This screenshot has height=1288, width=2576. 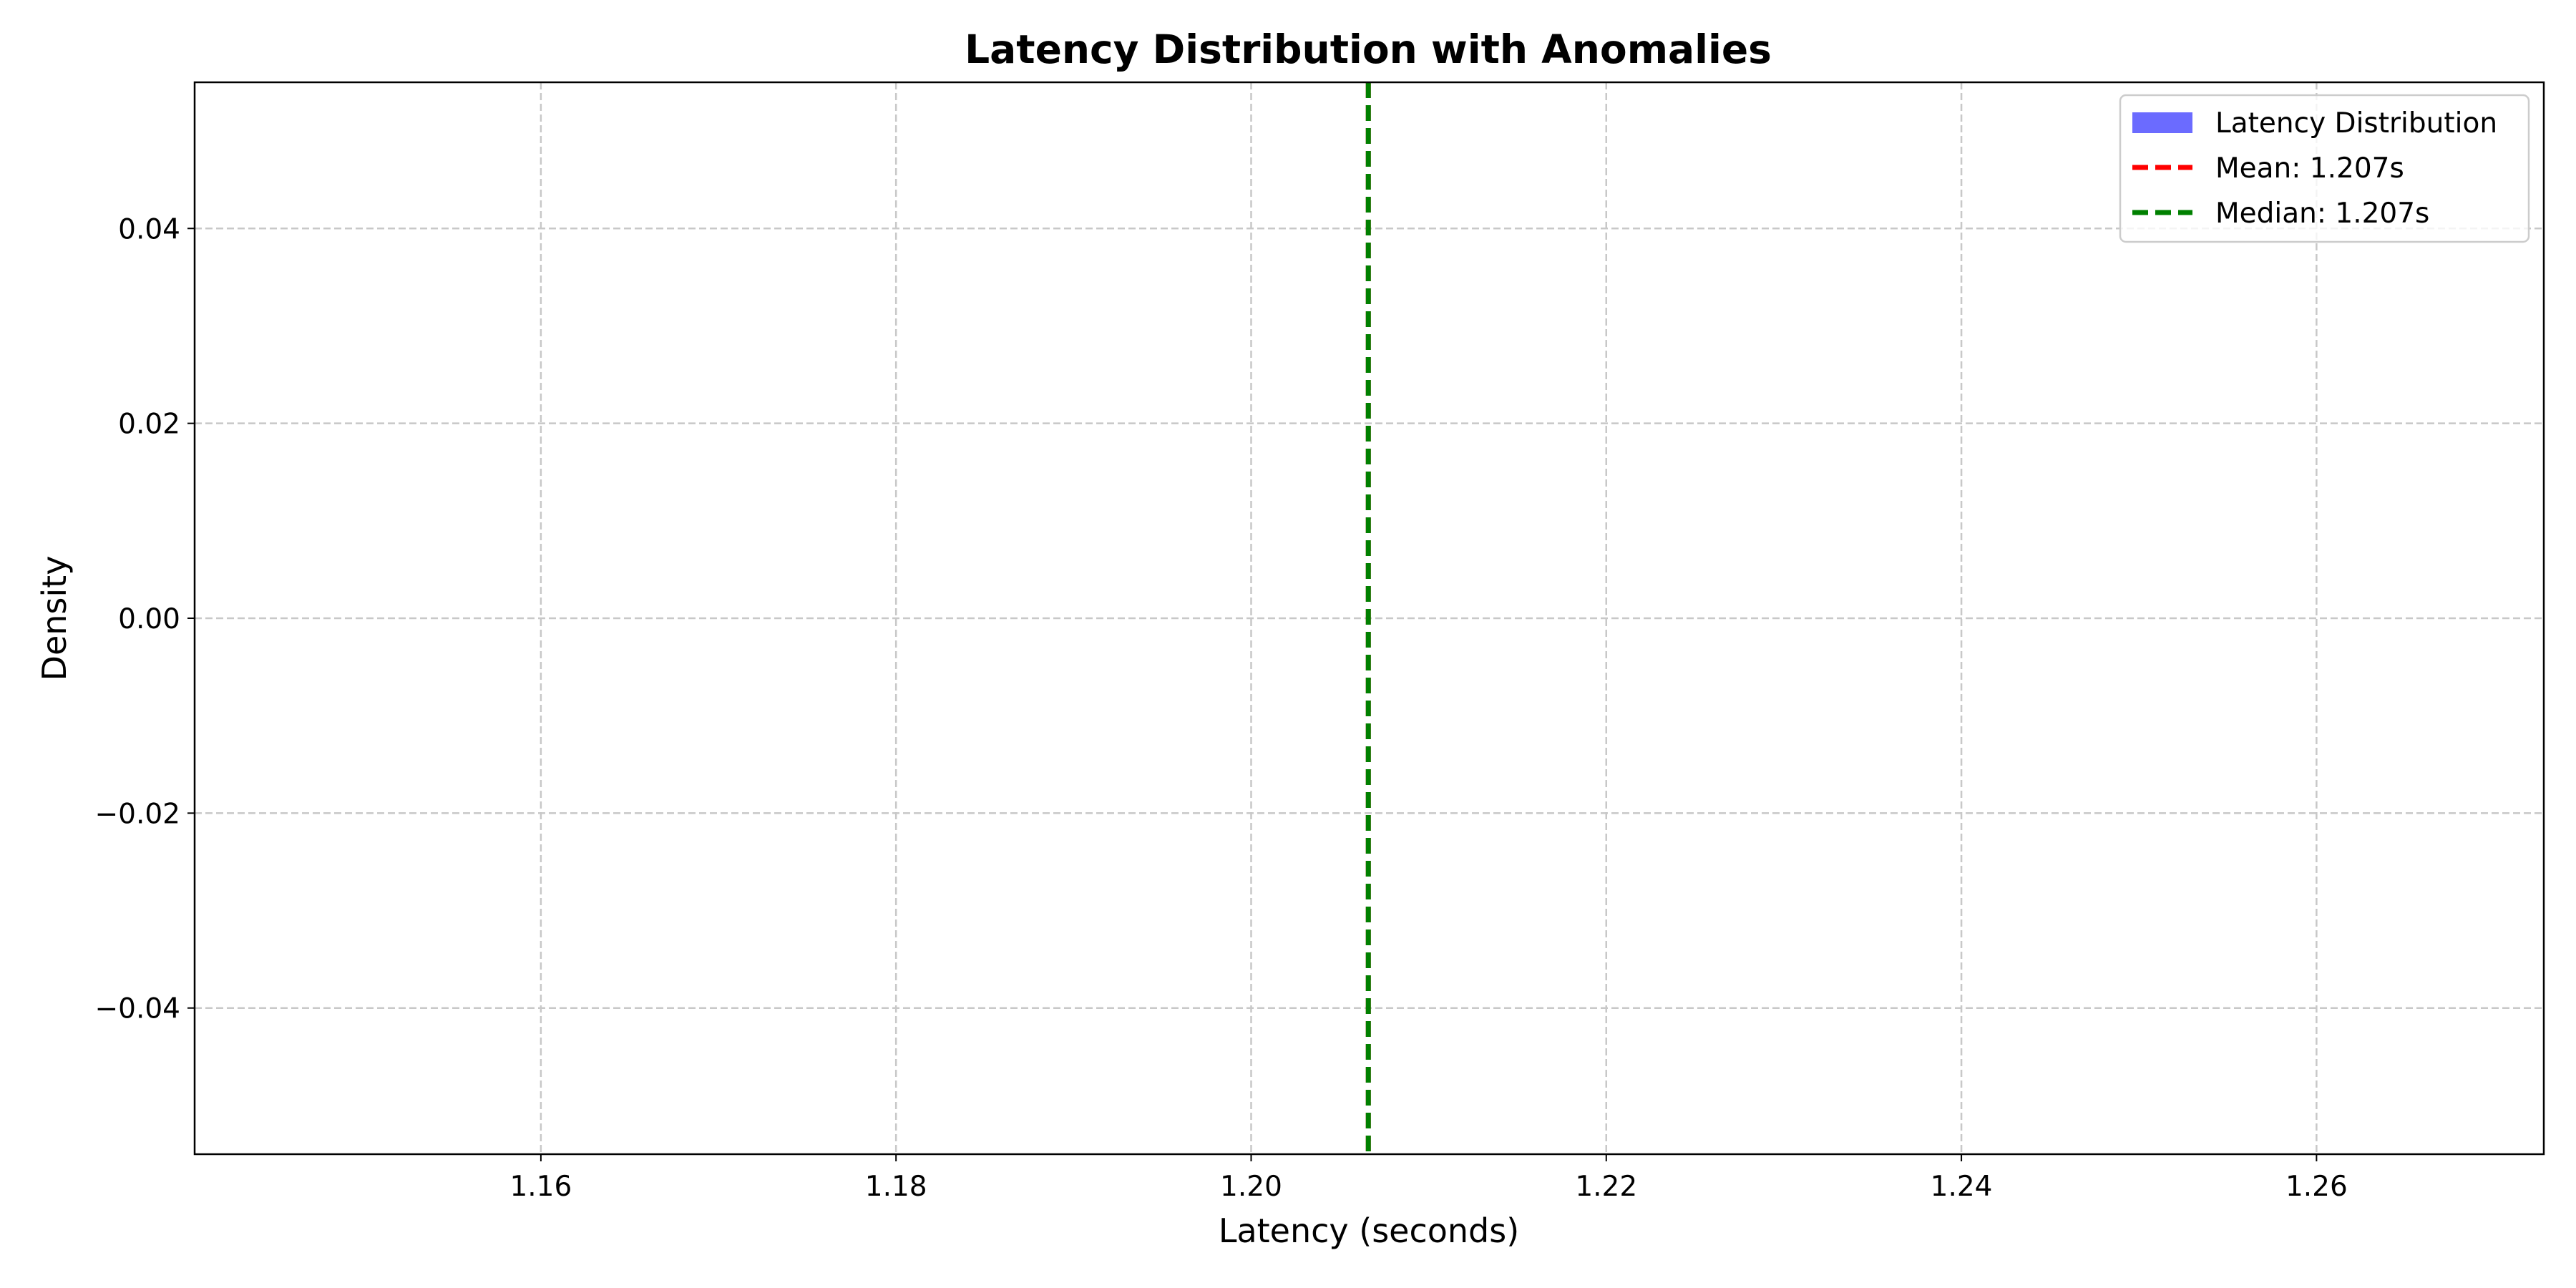 I want to click on x-tick-label: 1.18, so click(x=896, y=1187).